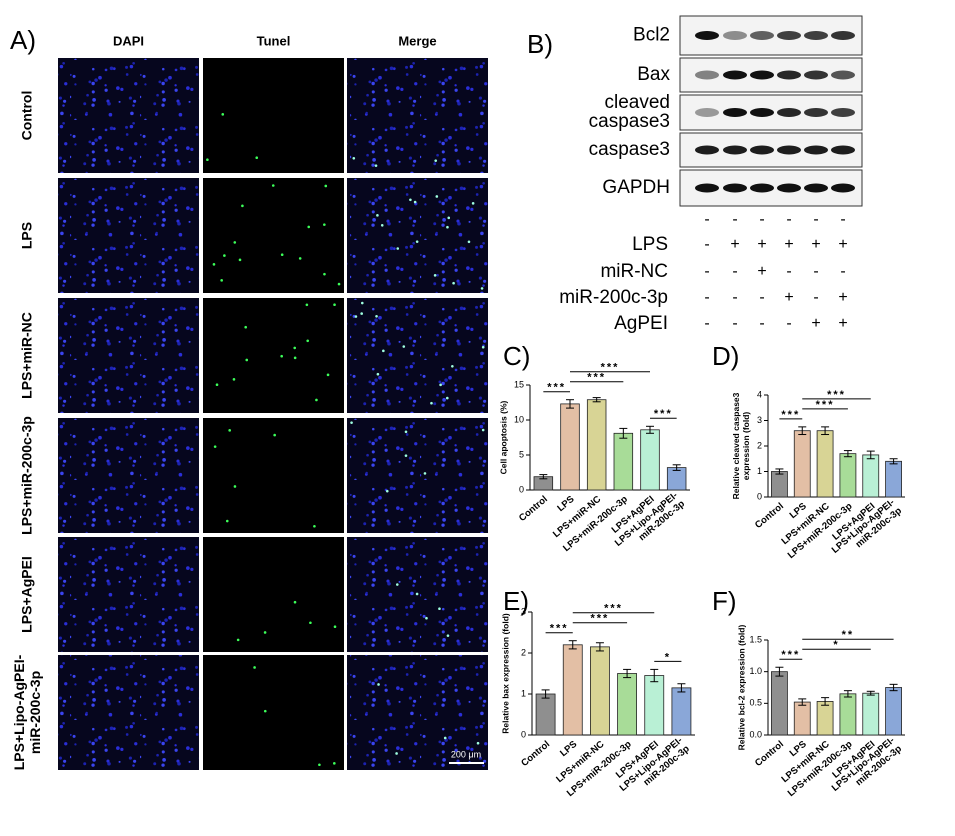 The image size is (955, 836). I want to click on band-label: GAPDH, so click(636, 187).